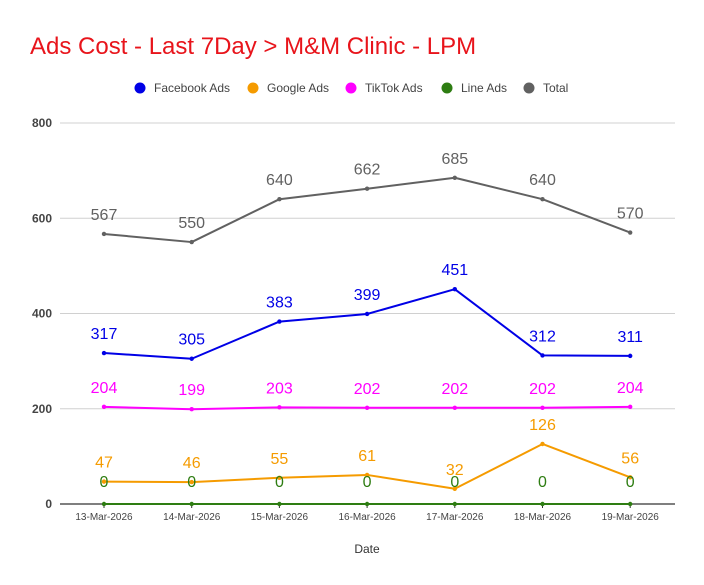  What do you see at coordinates (42, 218) in the screenshot?
I see `y-tick-label: 600` at bounding box center [42, 218].